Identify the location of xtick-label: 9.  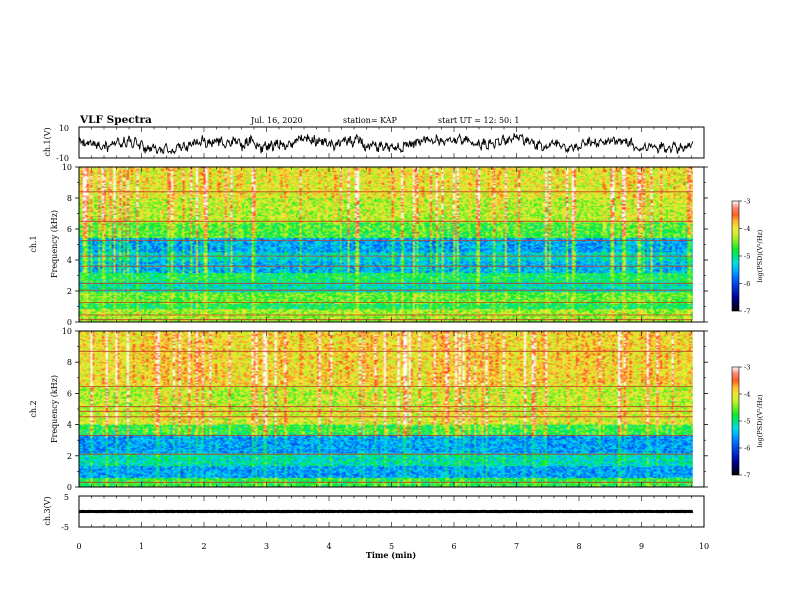
(641, 546).